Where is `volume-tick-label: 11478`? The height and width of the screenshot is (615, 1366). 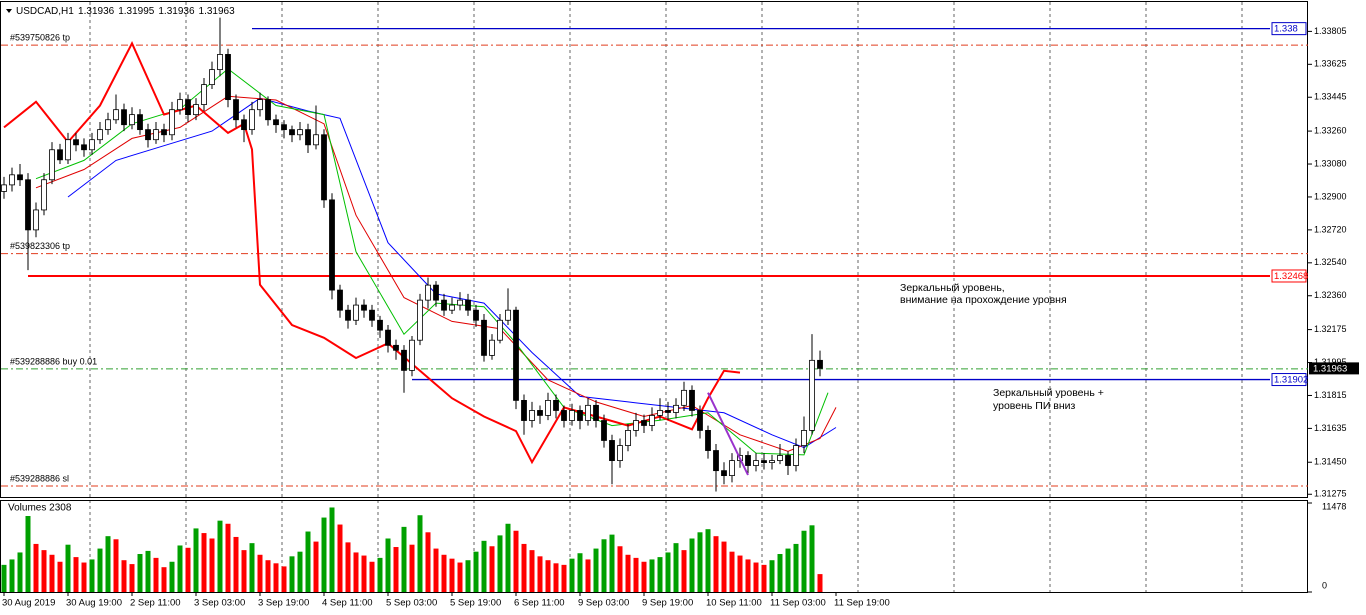
volume-tick-label: 11478 is located at coordinates (1334, 506).